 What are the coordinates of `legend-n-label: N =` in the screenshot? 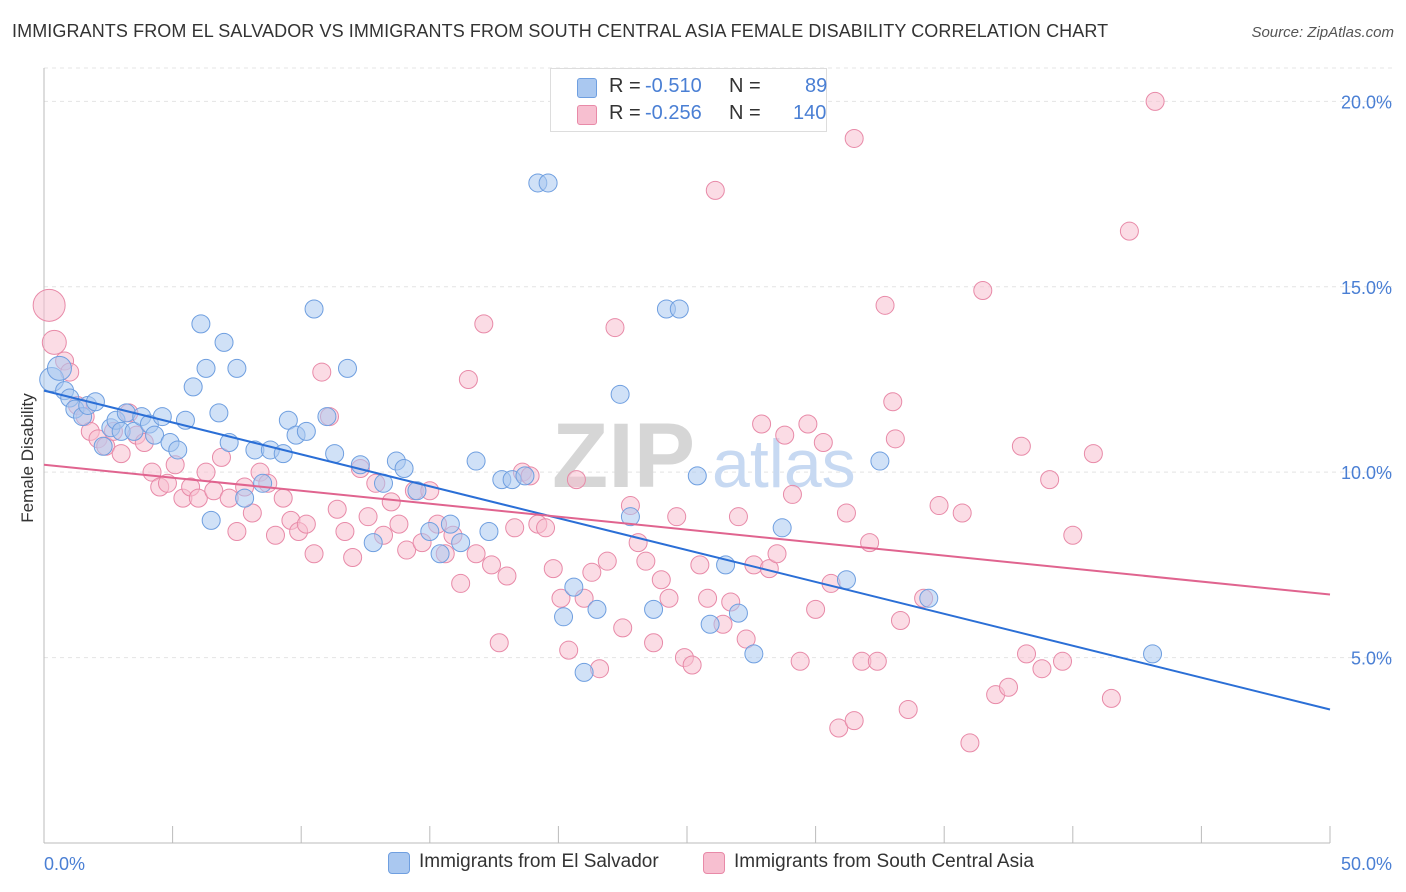 It's located at (745, 86).